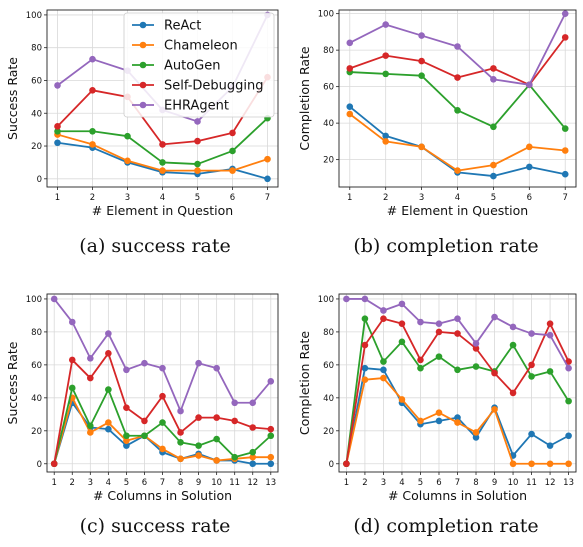 Image resolution: width=583 pixels, height=547 pixels. I want to click on legend-label: Self-Debugging, so click(214, 86).